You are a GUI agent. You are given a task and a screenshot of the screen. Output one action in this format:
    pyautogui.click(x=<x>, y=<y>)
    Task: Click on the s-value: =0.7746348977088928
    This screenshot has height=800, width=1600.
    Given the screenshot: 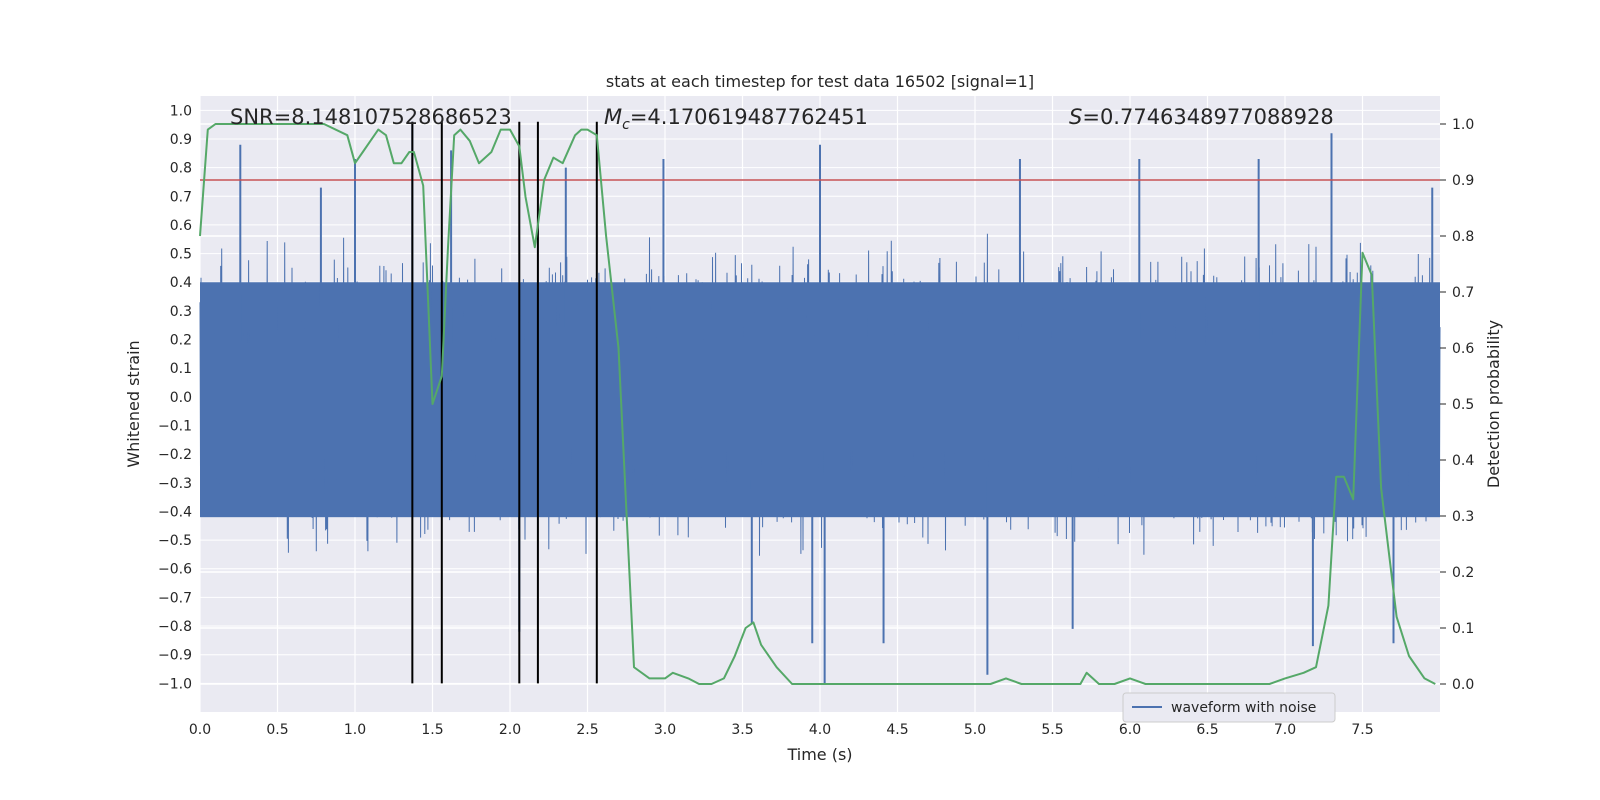 What is the action you would take?
    pyautogui.click(x=1207, y=117)
    